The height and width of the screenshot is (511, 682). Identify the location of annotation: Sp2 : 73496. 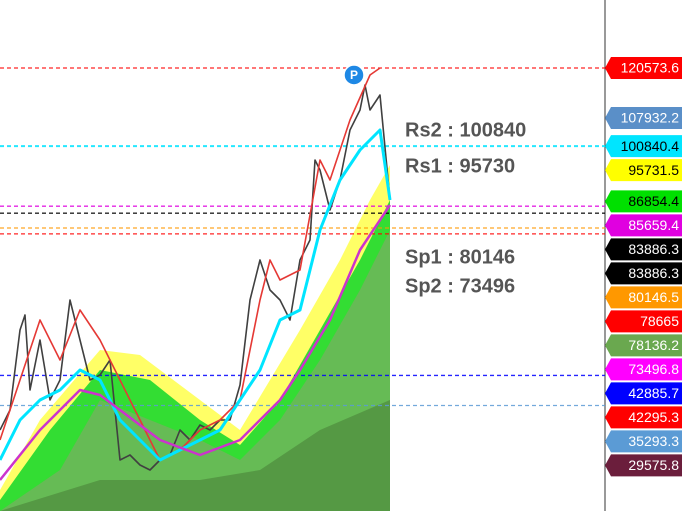
(460, 286).